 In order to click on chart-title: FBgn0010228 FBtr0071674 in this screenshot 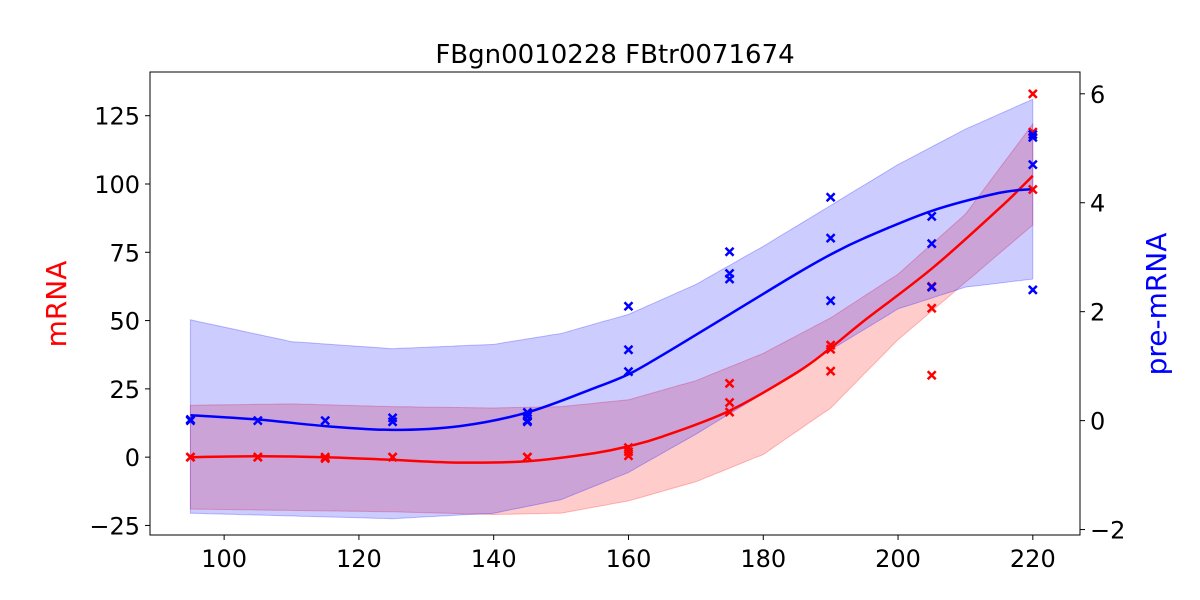, I will do `click(614, 55)`.